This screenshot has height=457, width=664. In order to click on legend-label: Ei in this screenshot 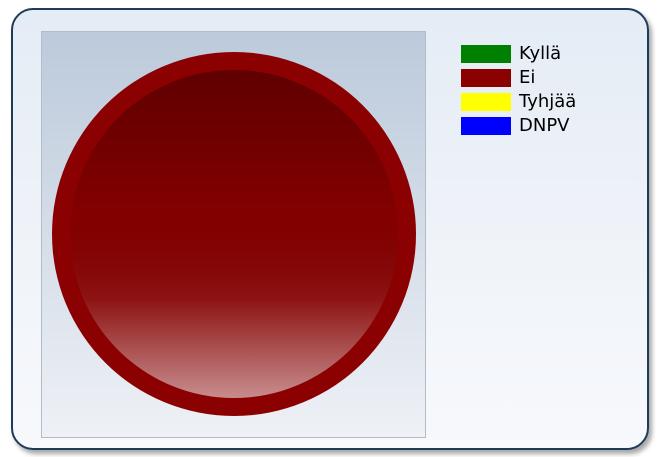, I will do `click(527, 77)`.